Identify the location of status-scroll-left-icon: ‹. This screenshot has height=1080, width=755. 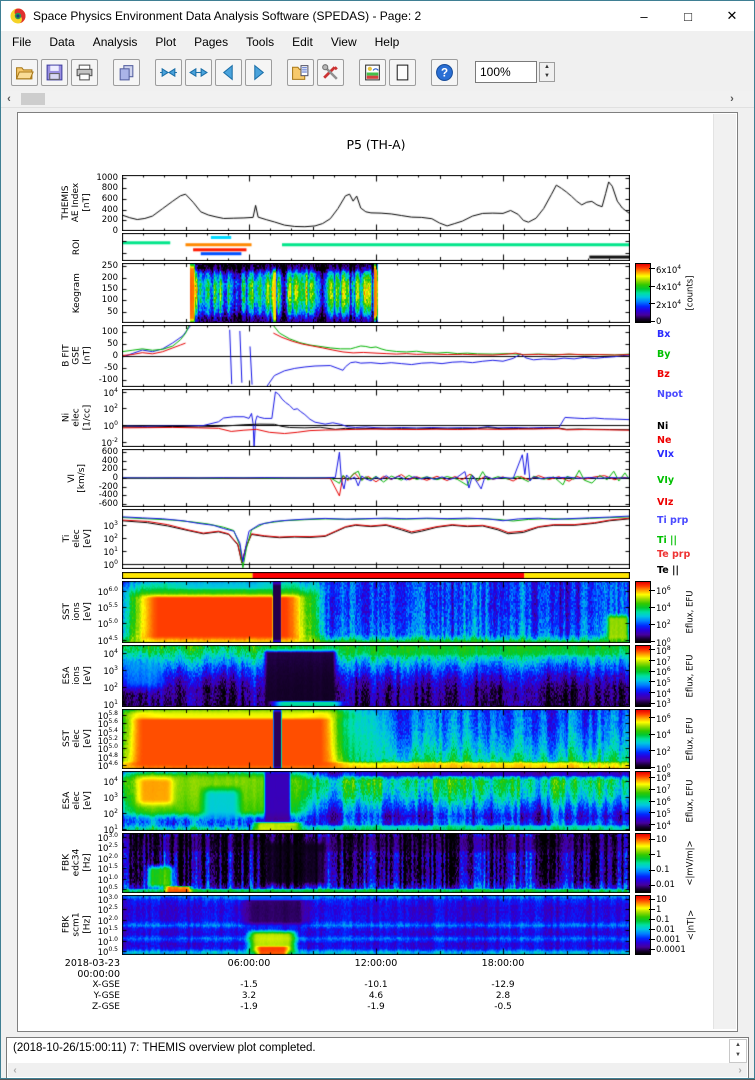
(15, 1070).